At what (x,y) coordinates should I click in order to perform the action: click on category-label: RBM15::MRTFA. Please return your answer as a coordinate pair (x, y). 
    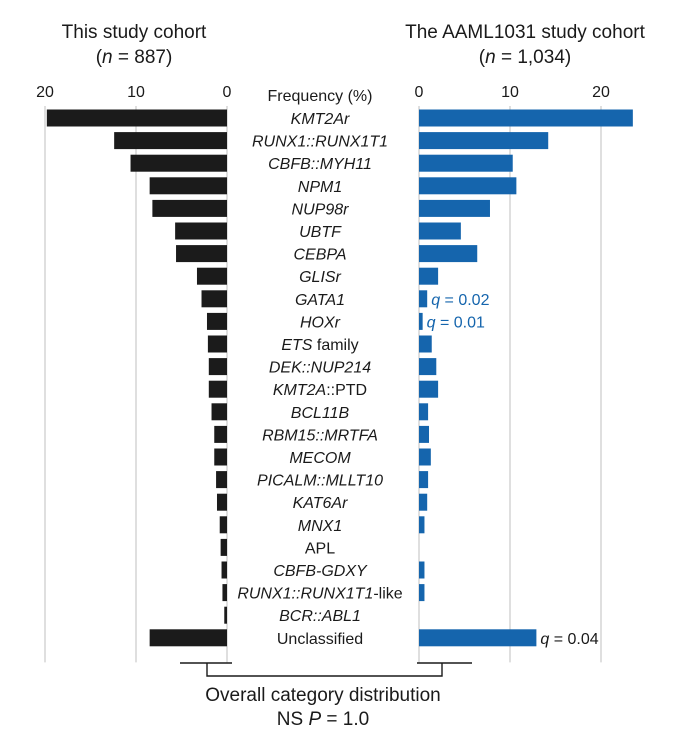
    Looking at the image, I should click on (320, 435).